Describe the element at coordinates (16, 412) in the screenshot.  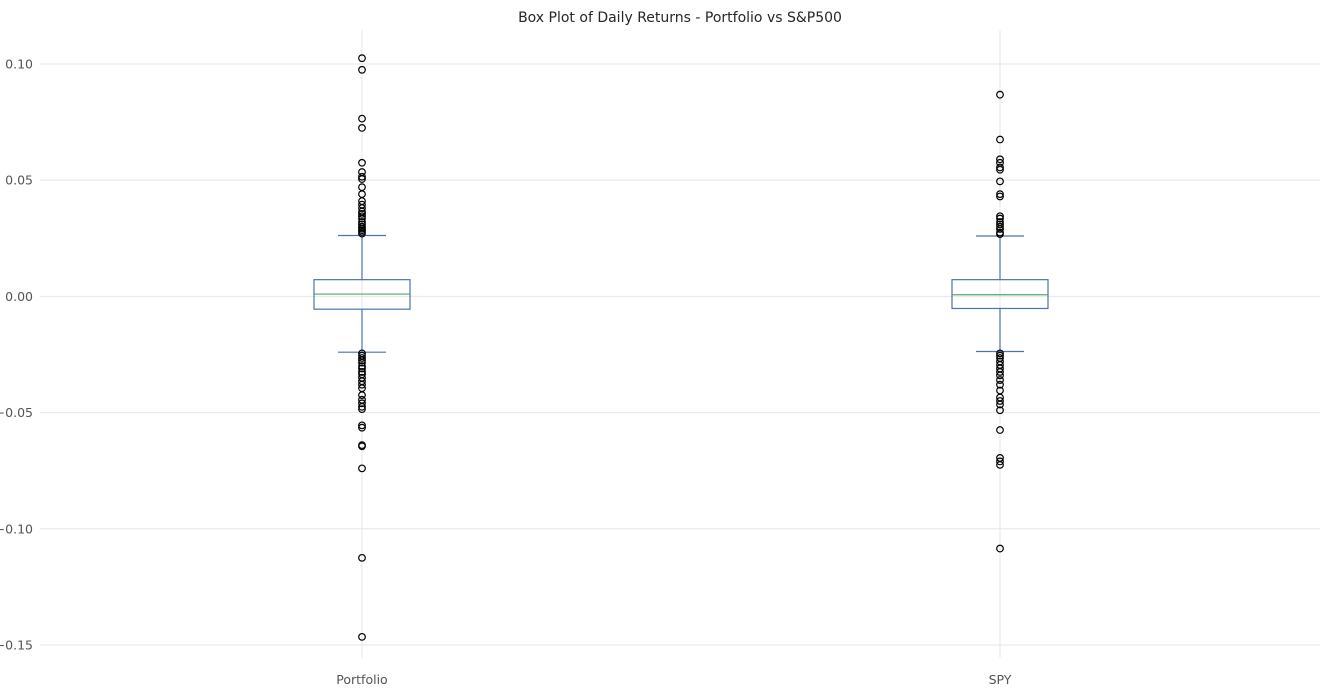
I see `y-tick-label: −0.05` at that location.